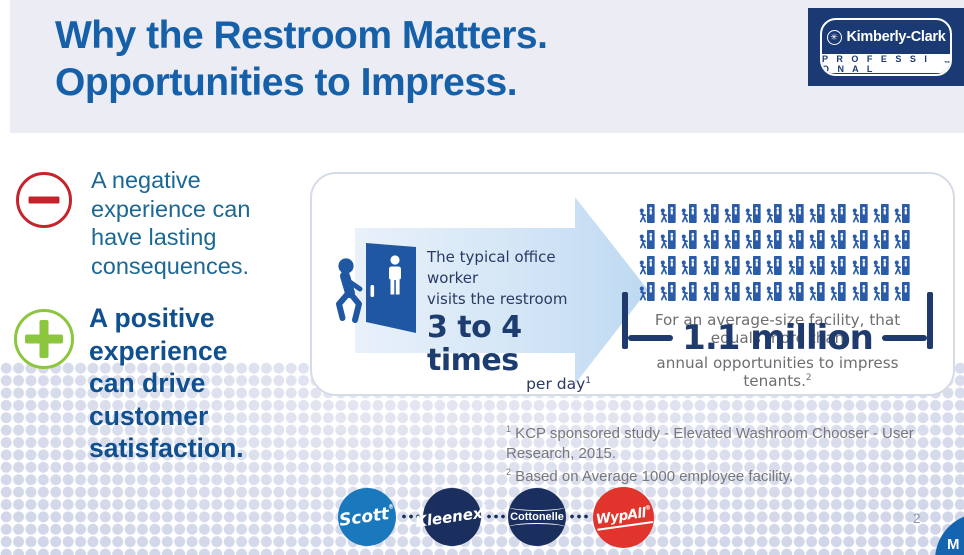 The height and width of the screenshot is (555, 964). I want to click on brand-circle-scott: Scott®, so click(367, 517).